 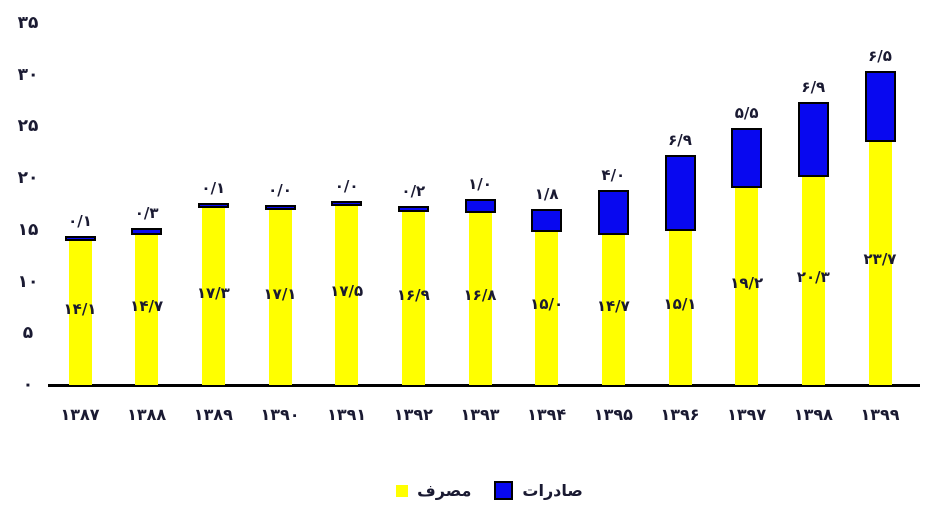 What do you see at coordinates (613, 414) in the screenshot?
I see `x-axis-label-8: ۱۳۹۵` at bounding box center [613, 414].